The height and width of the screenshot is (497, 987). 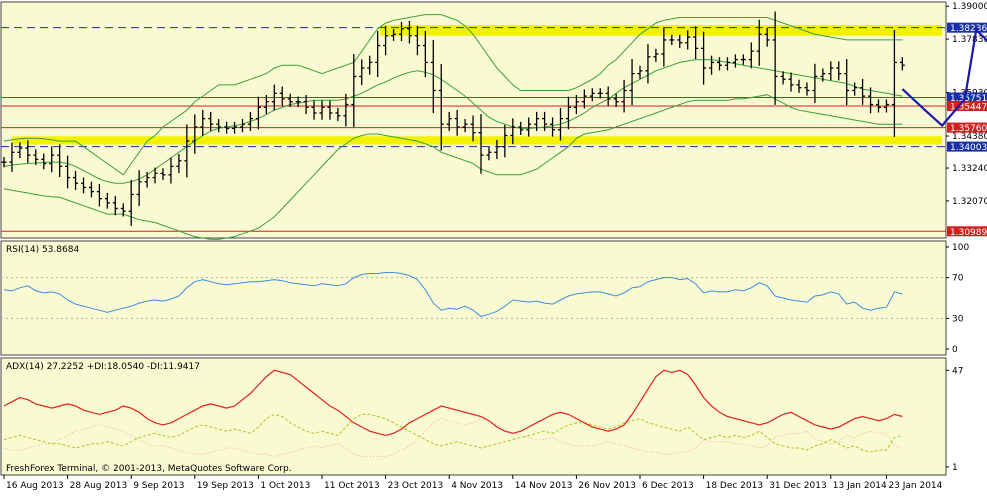 I want to click on minus-di-line, so click(x=453, y=437).